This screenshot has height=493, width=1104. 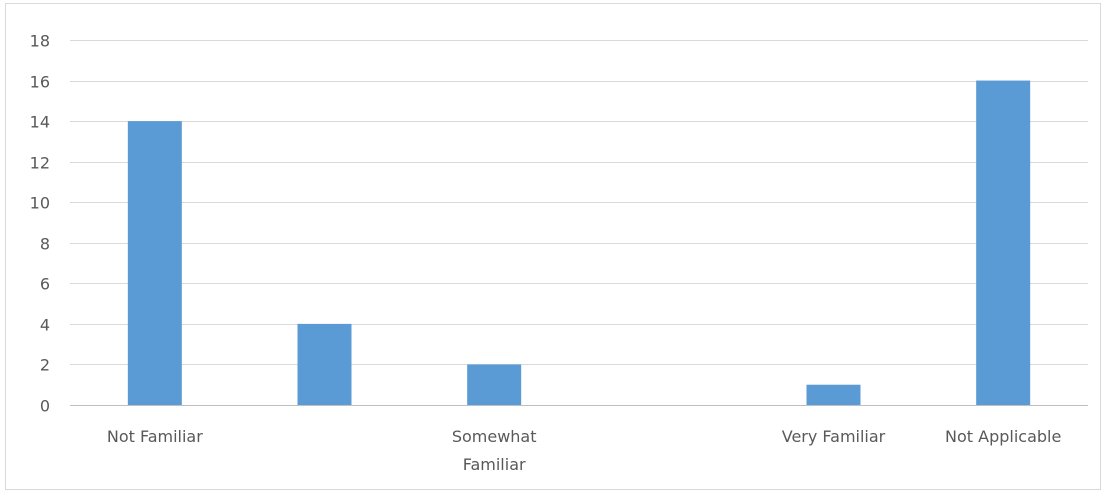 I want to click on y-tick-label: 10, so click(x=40, y=203).